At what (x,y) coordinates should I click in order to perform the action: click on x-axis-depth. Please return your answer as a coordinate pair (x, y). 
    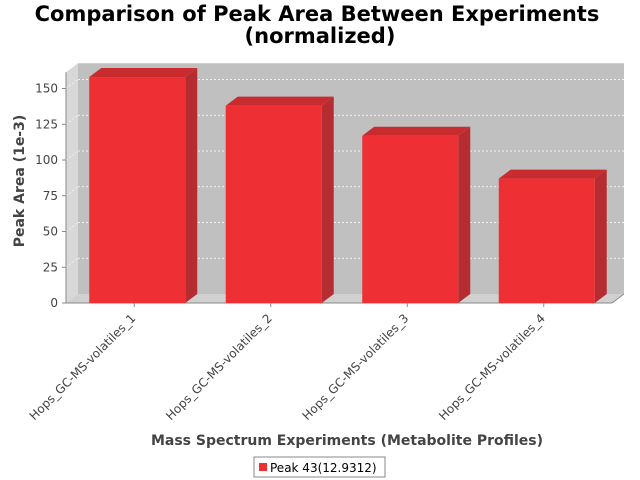
    Looking at the image, I should click on (618, 298).